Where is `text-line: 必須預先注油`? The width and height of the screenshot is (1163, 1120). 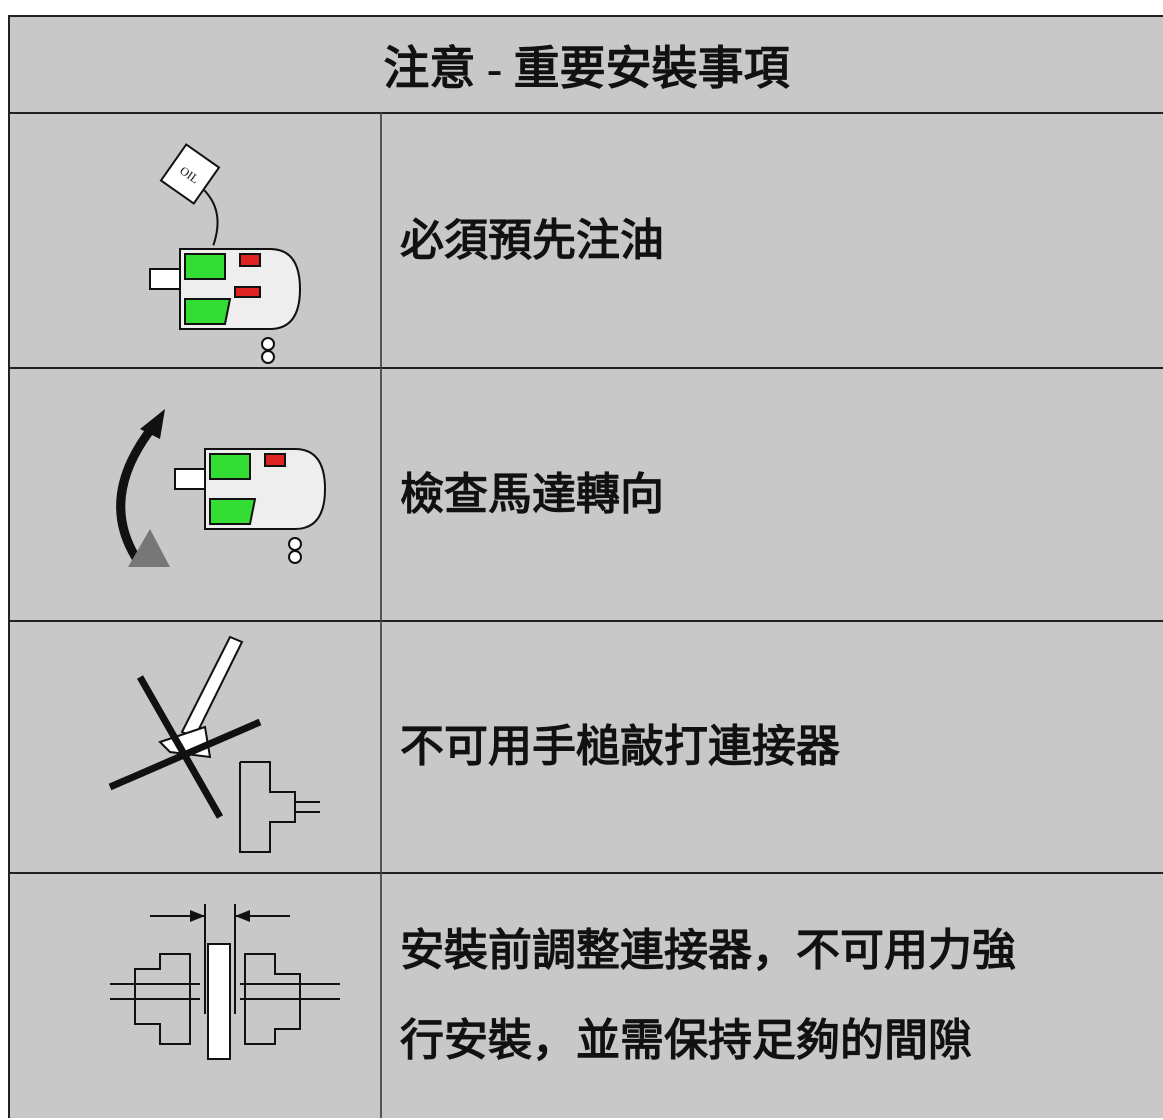
text-line: 必須預先注油 is located at coordinates (532, 240).